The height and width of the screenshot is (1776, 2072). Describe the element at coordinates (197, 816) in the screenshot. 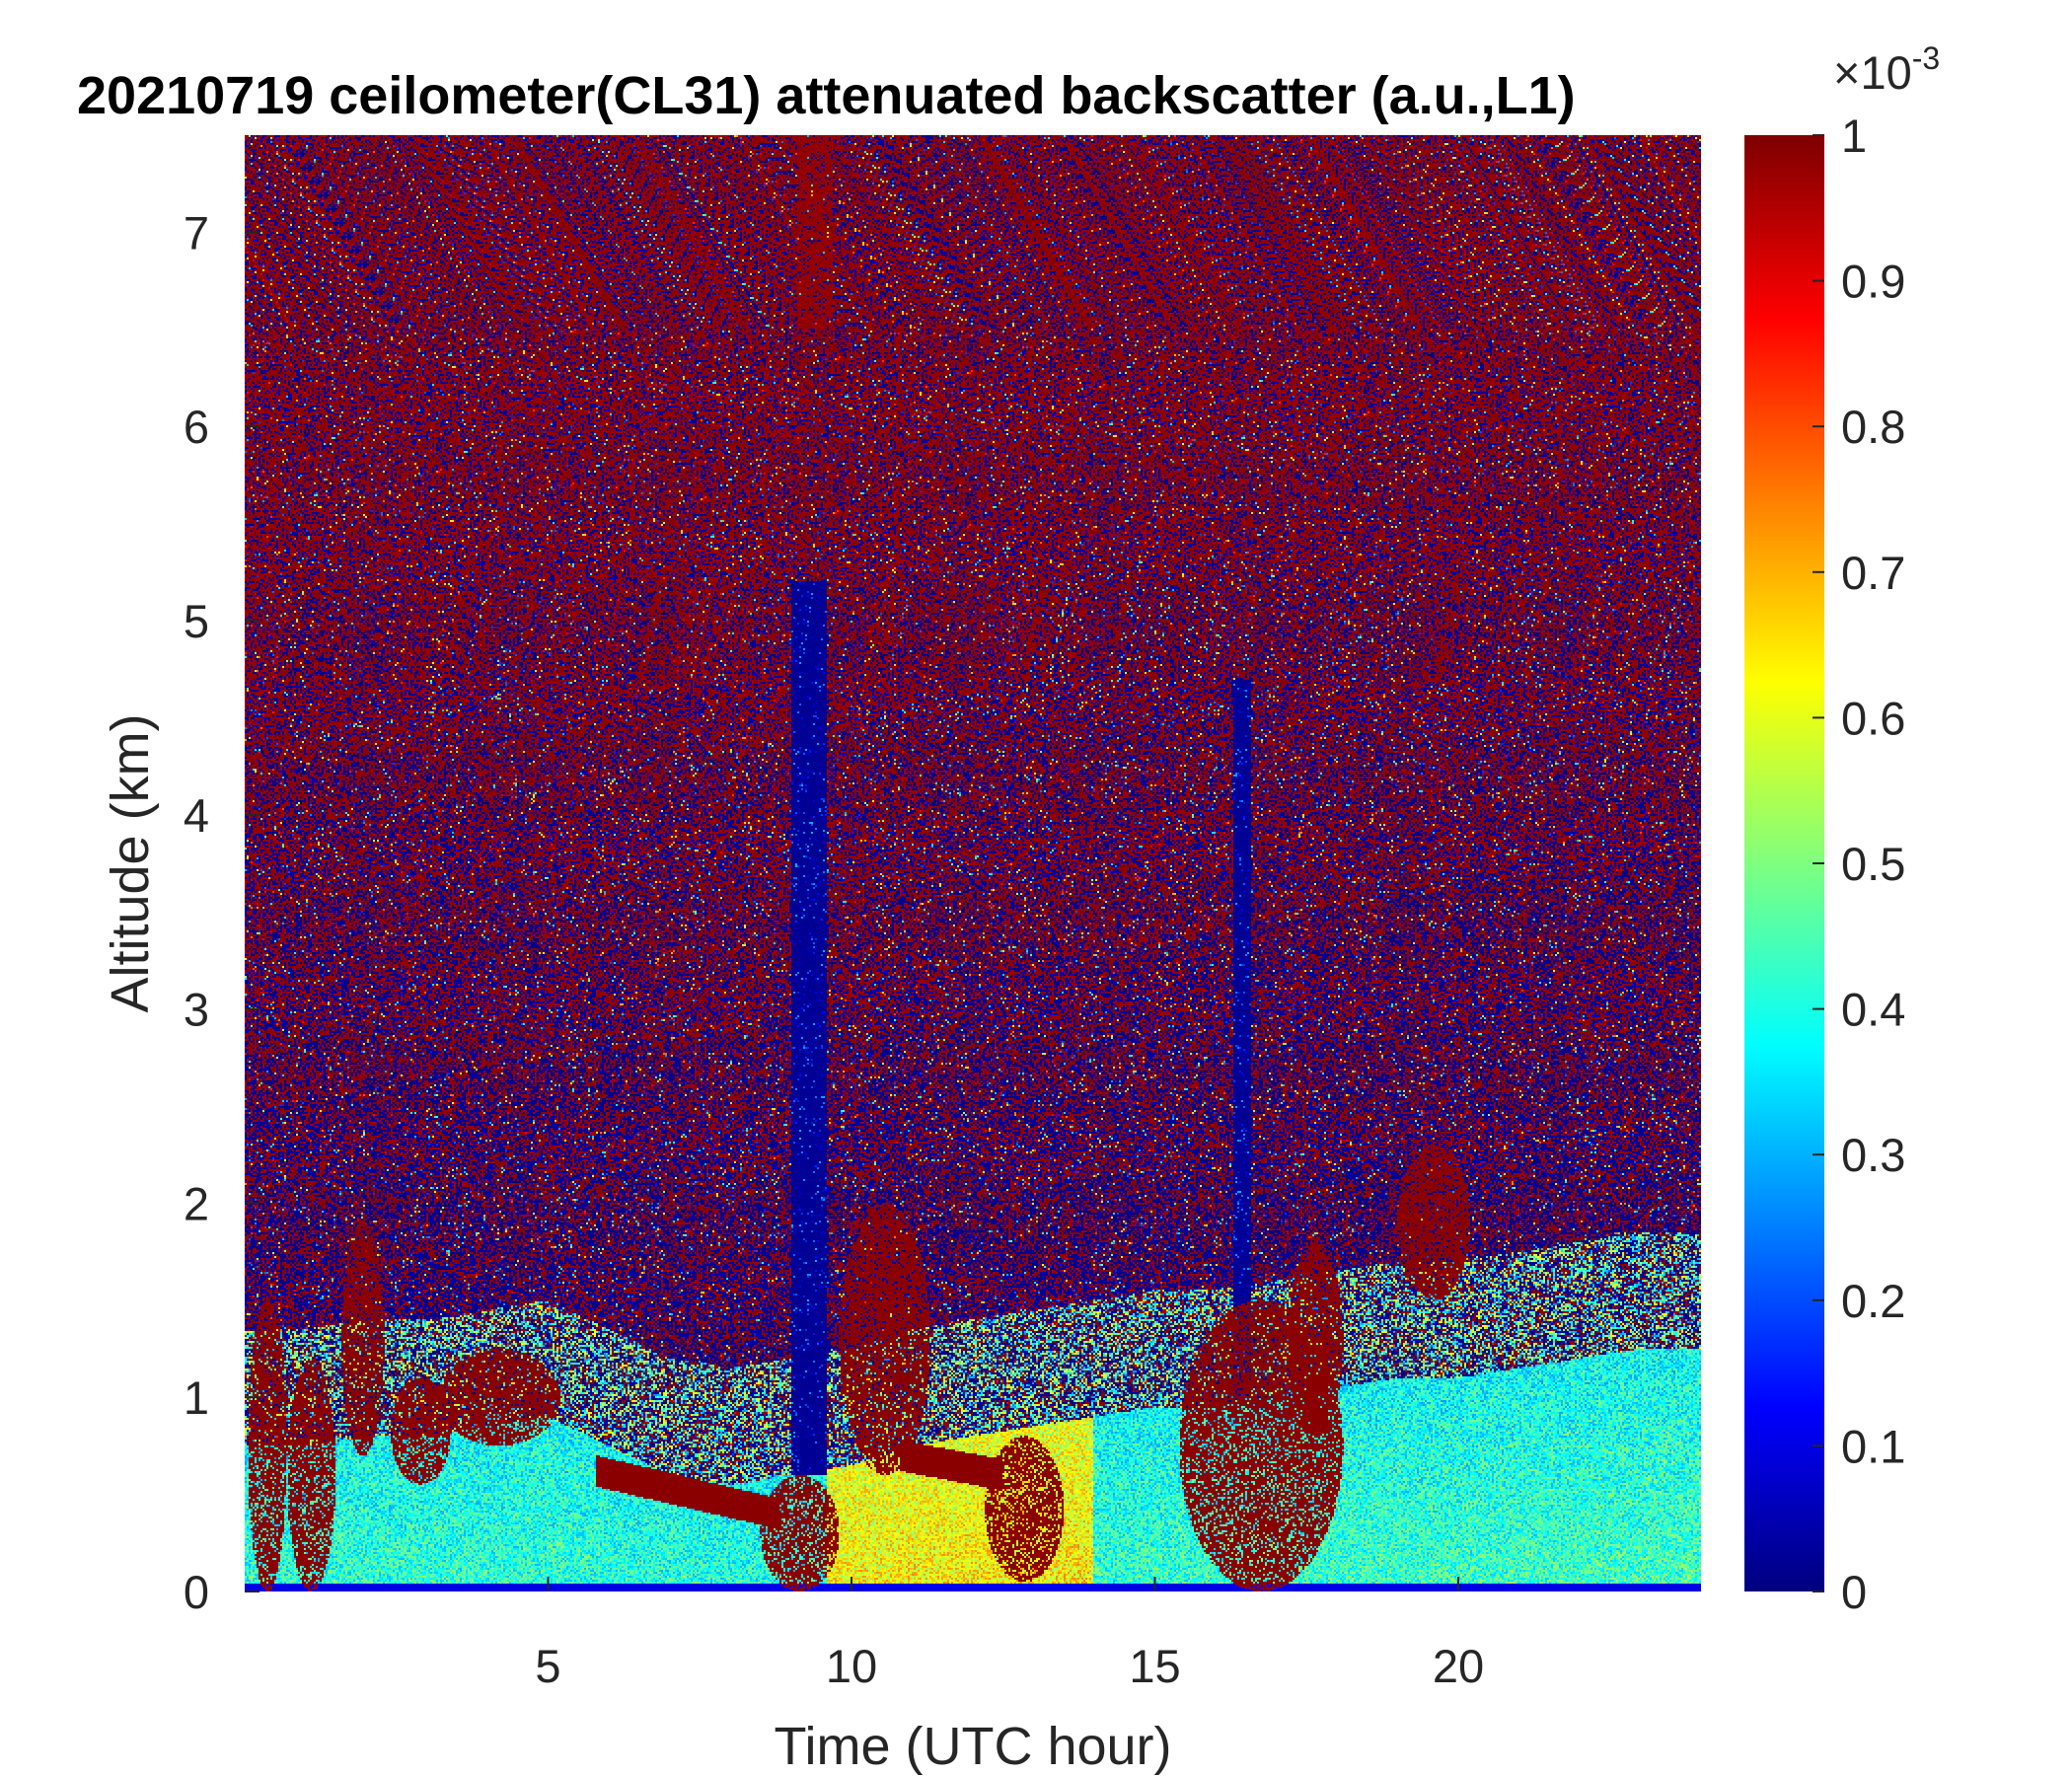

I see `y-tick-label-4: 4` at that location.